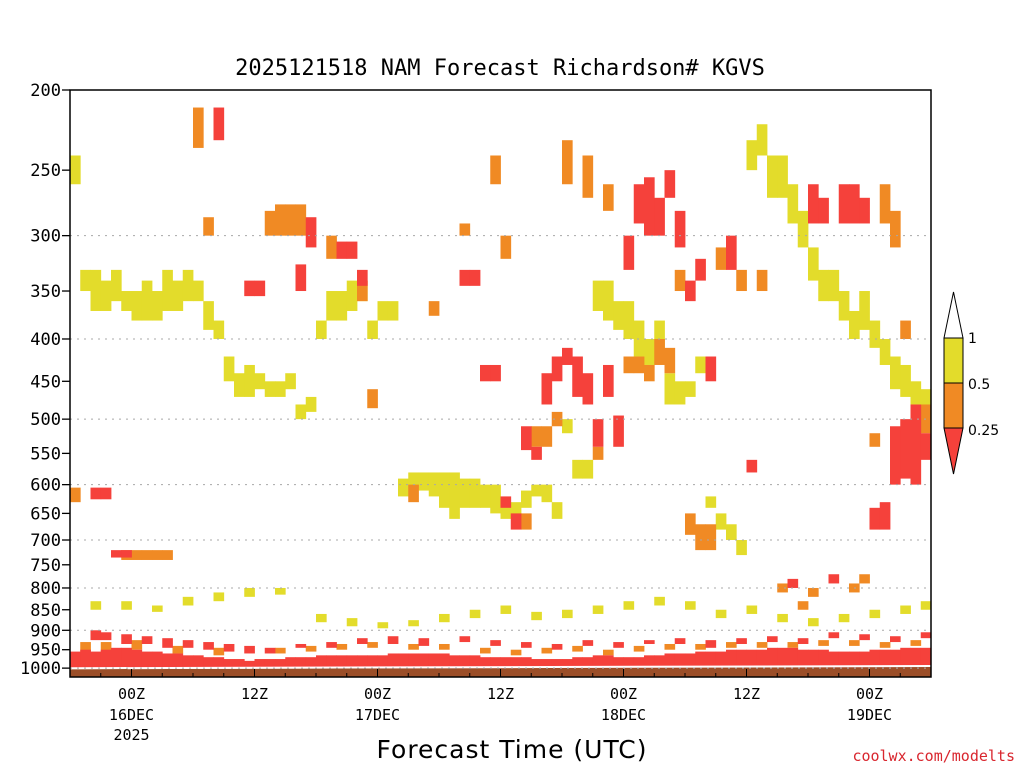  Describe the element at coordinates (623, 715) in the screenshot. I see `x-tick-date: 18DEC` at that location.